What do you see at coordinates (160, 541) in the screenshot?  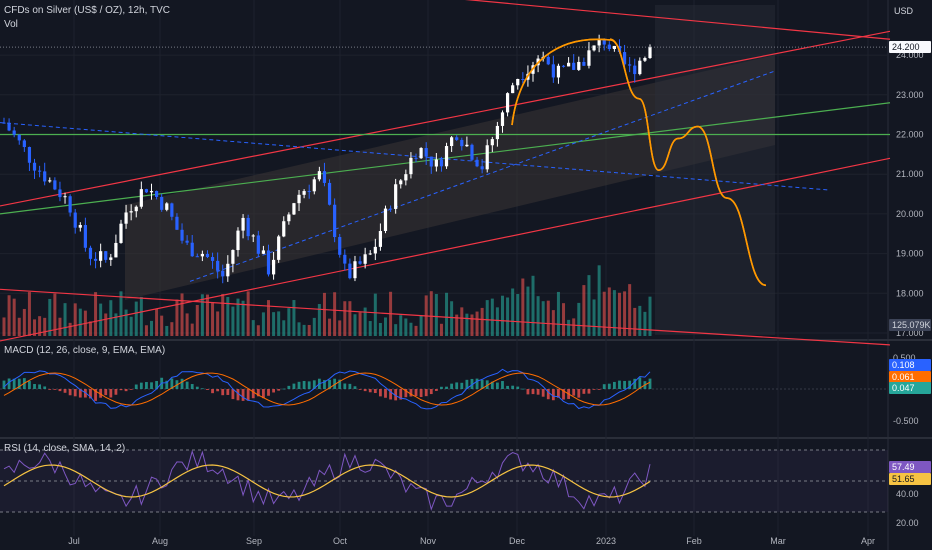 I see `x-tick-label: Aug` at bounding box center [160, 541].